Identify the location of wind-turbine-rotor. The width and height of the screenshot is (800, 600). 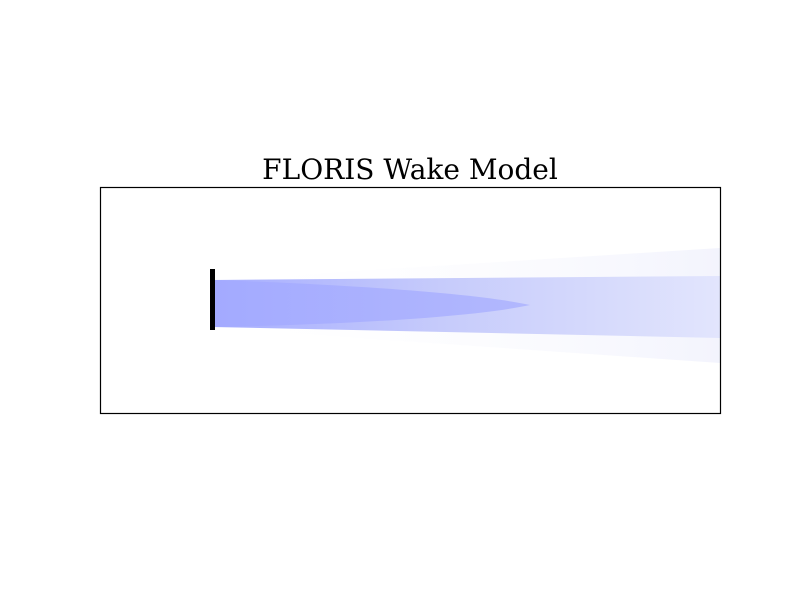
(212, 299).